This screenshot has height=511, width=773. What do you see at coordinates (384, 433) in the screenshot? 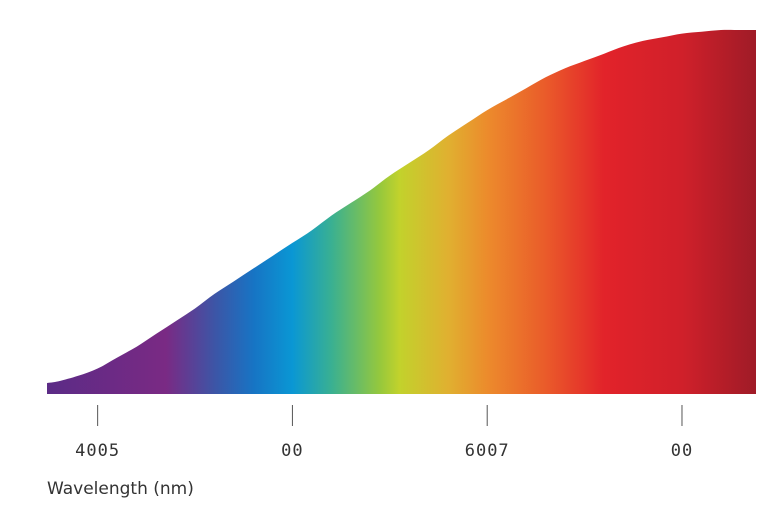
I see `x-axis: 4005 00 6007 00` at bounding box center [384, 433].